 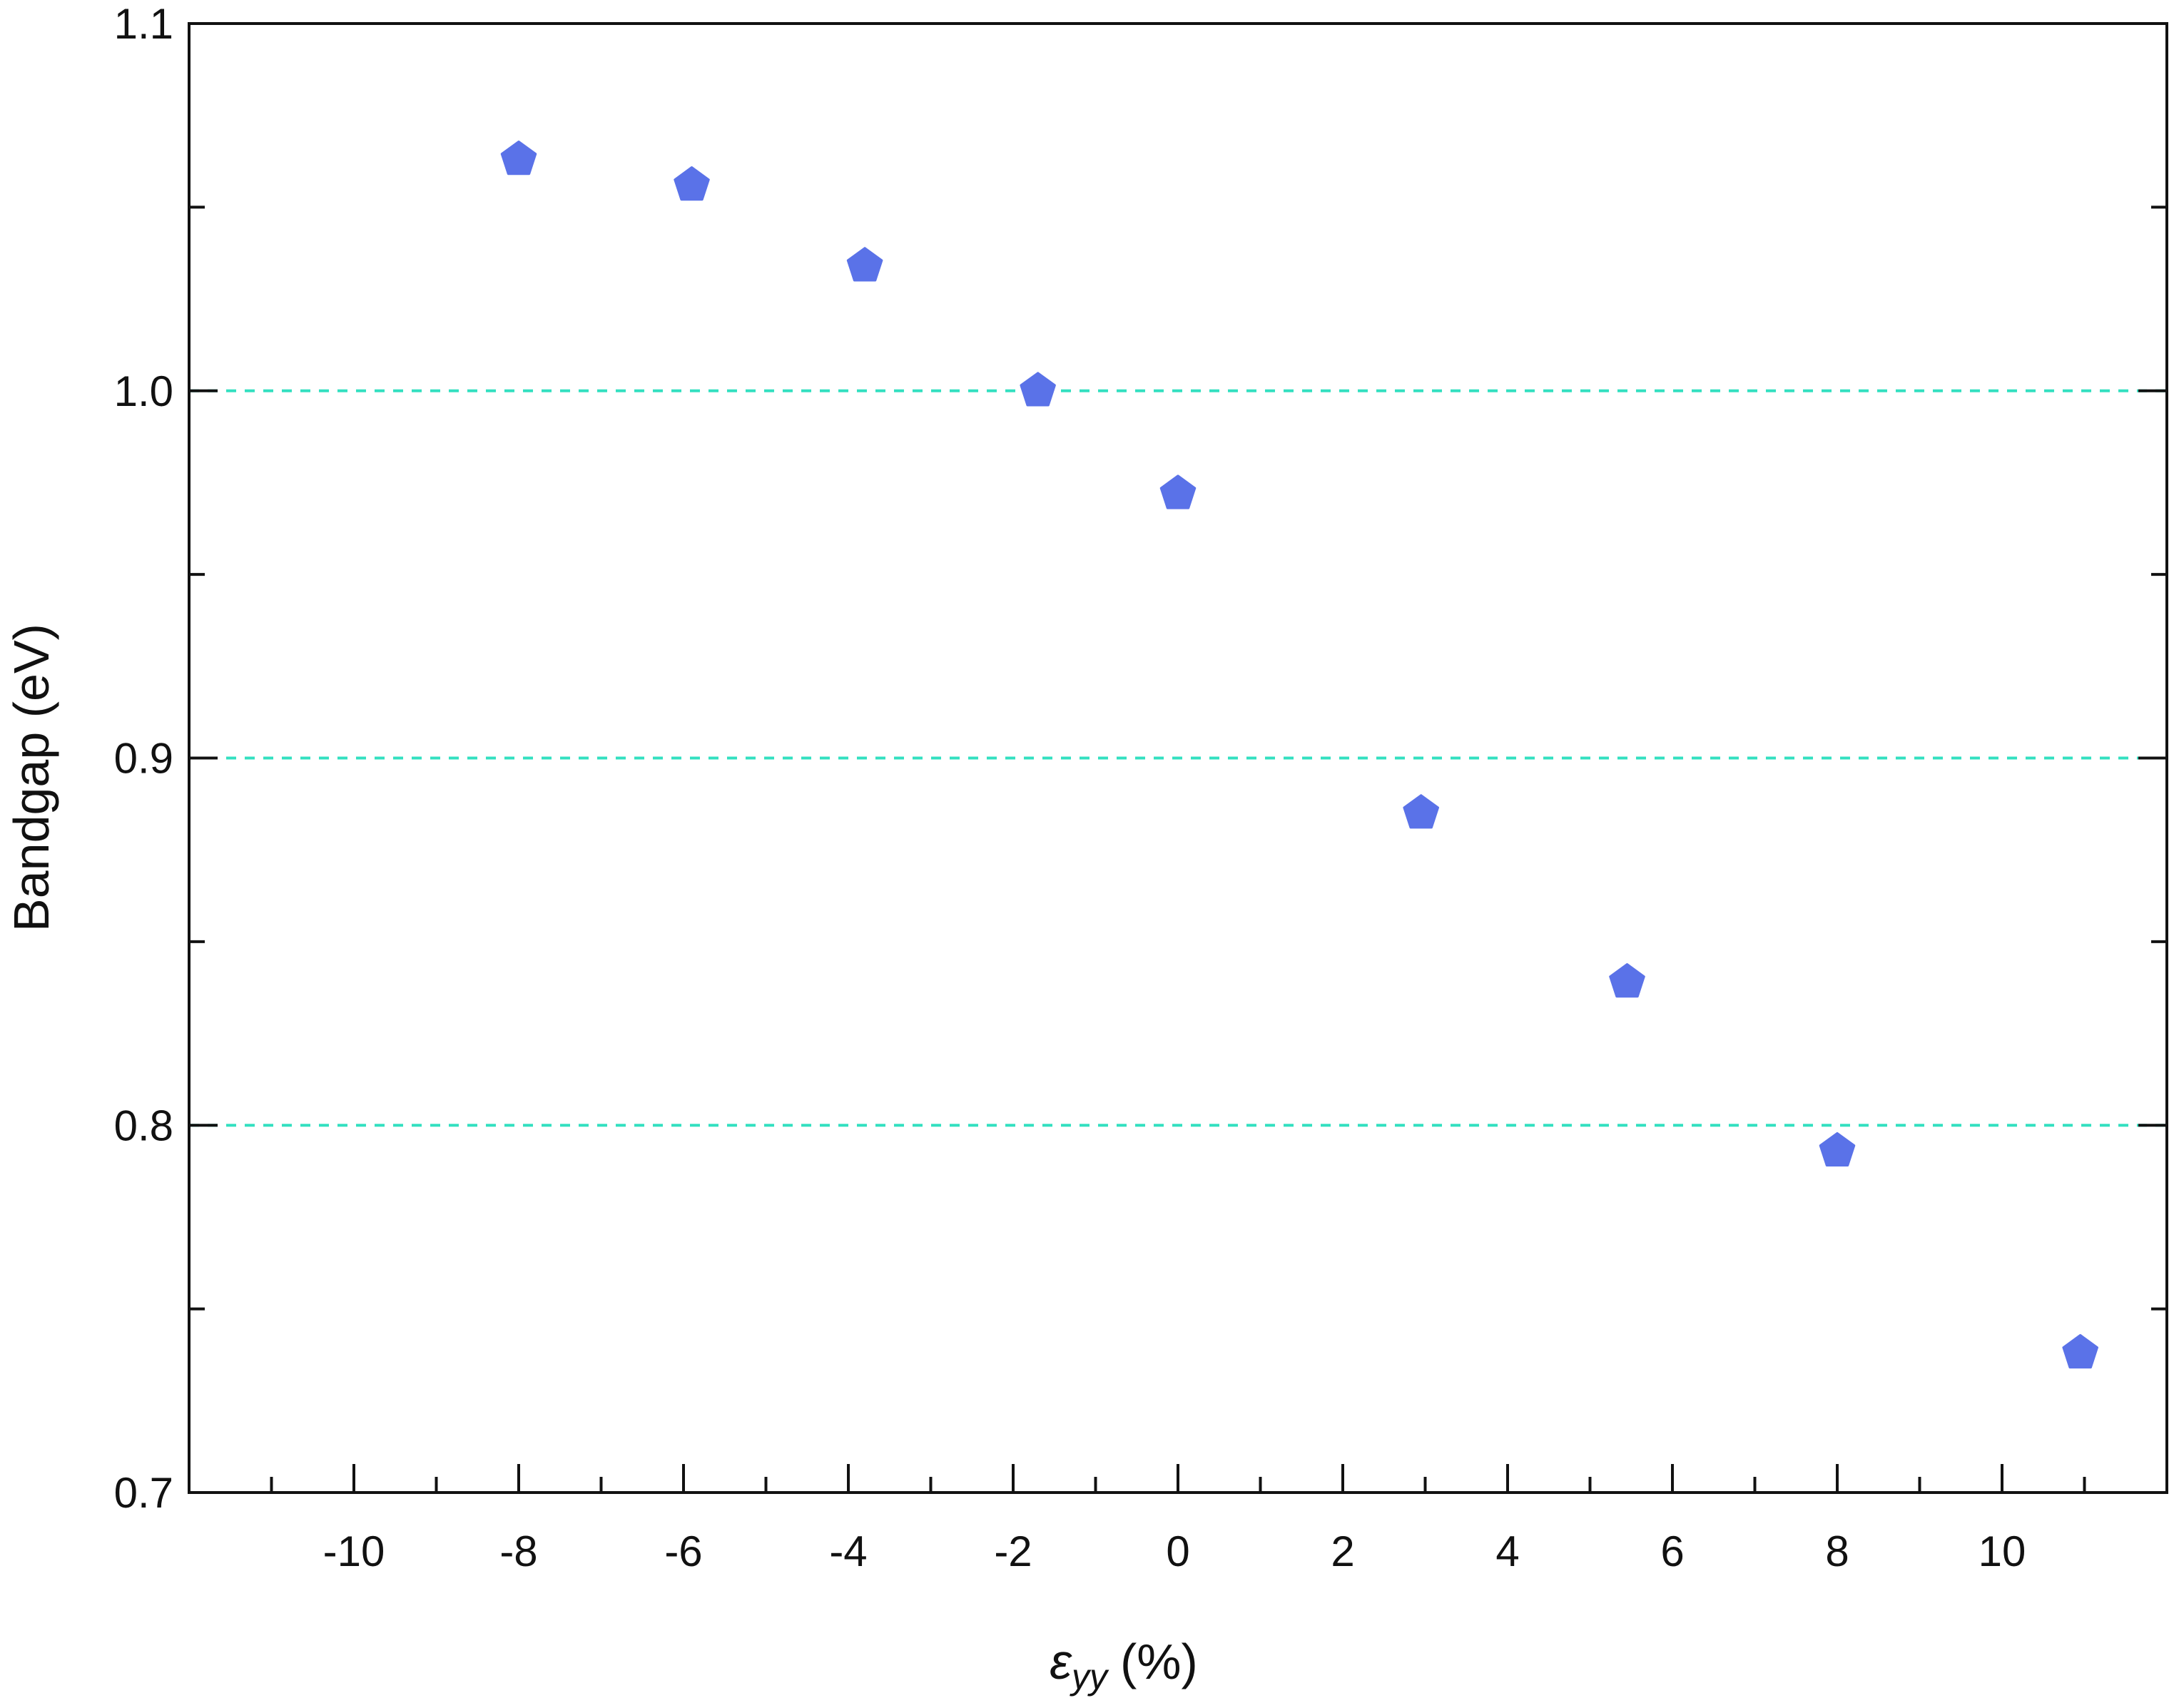 I want to click on x-axis-symbol: ε, so click(x=1061, y=1661).